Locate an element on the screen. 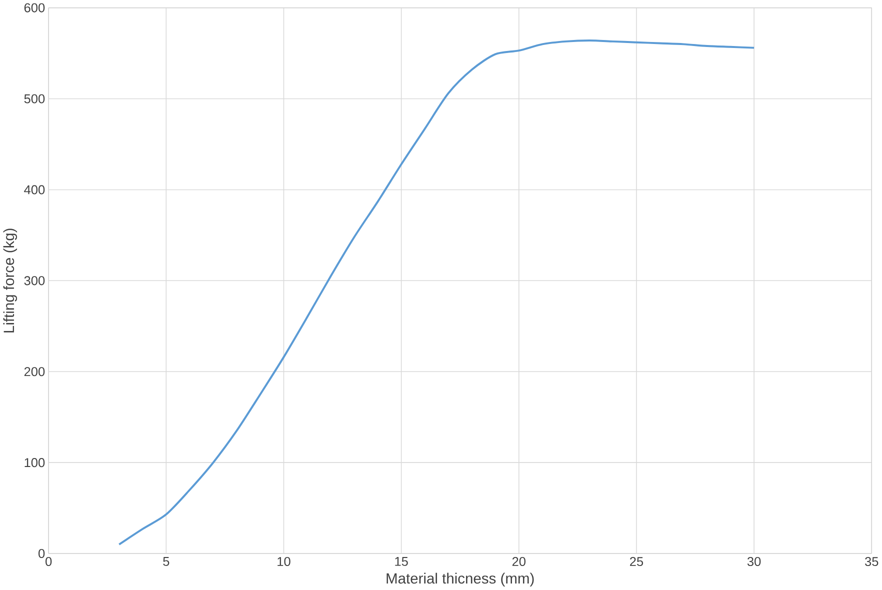 The height and width of the screenshot is (590, 882). x-tick-label: 5 is located at coordinates (166, 561).